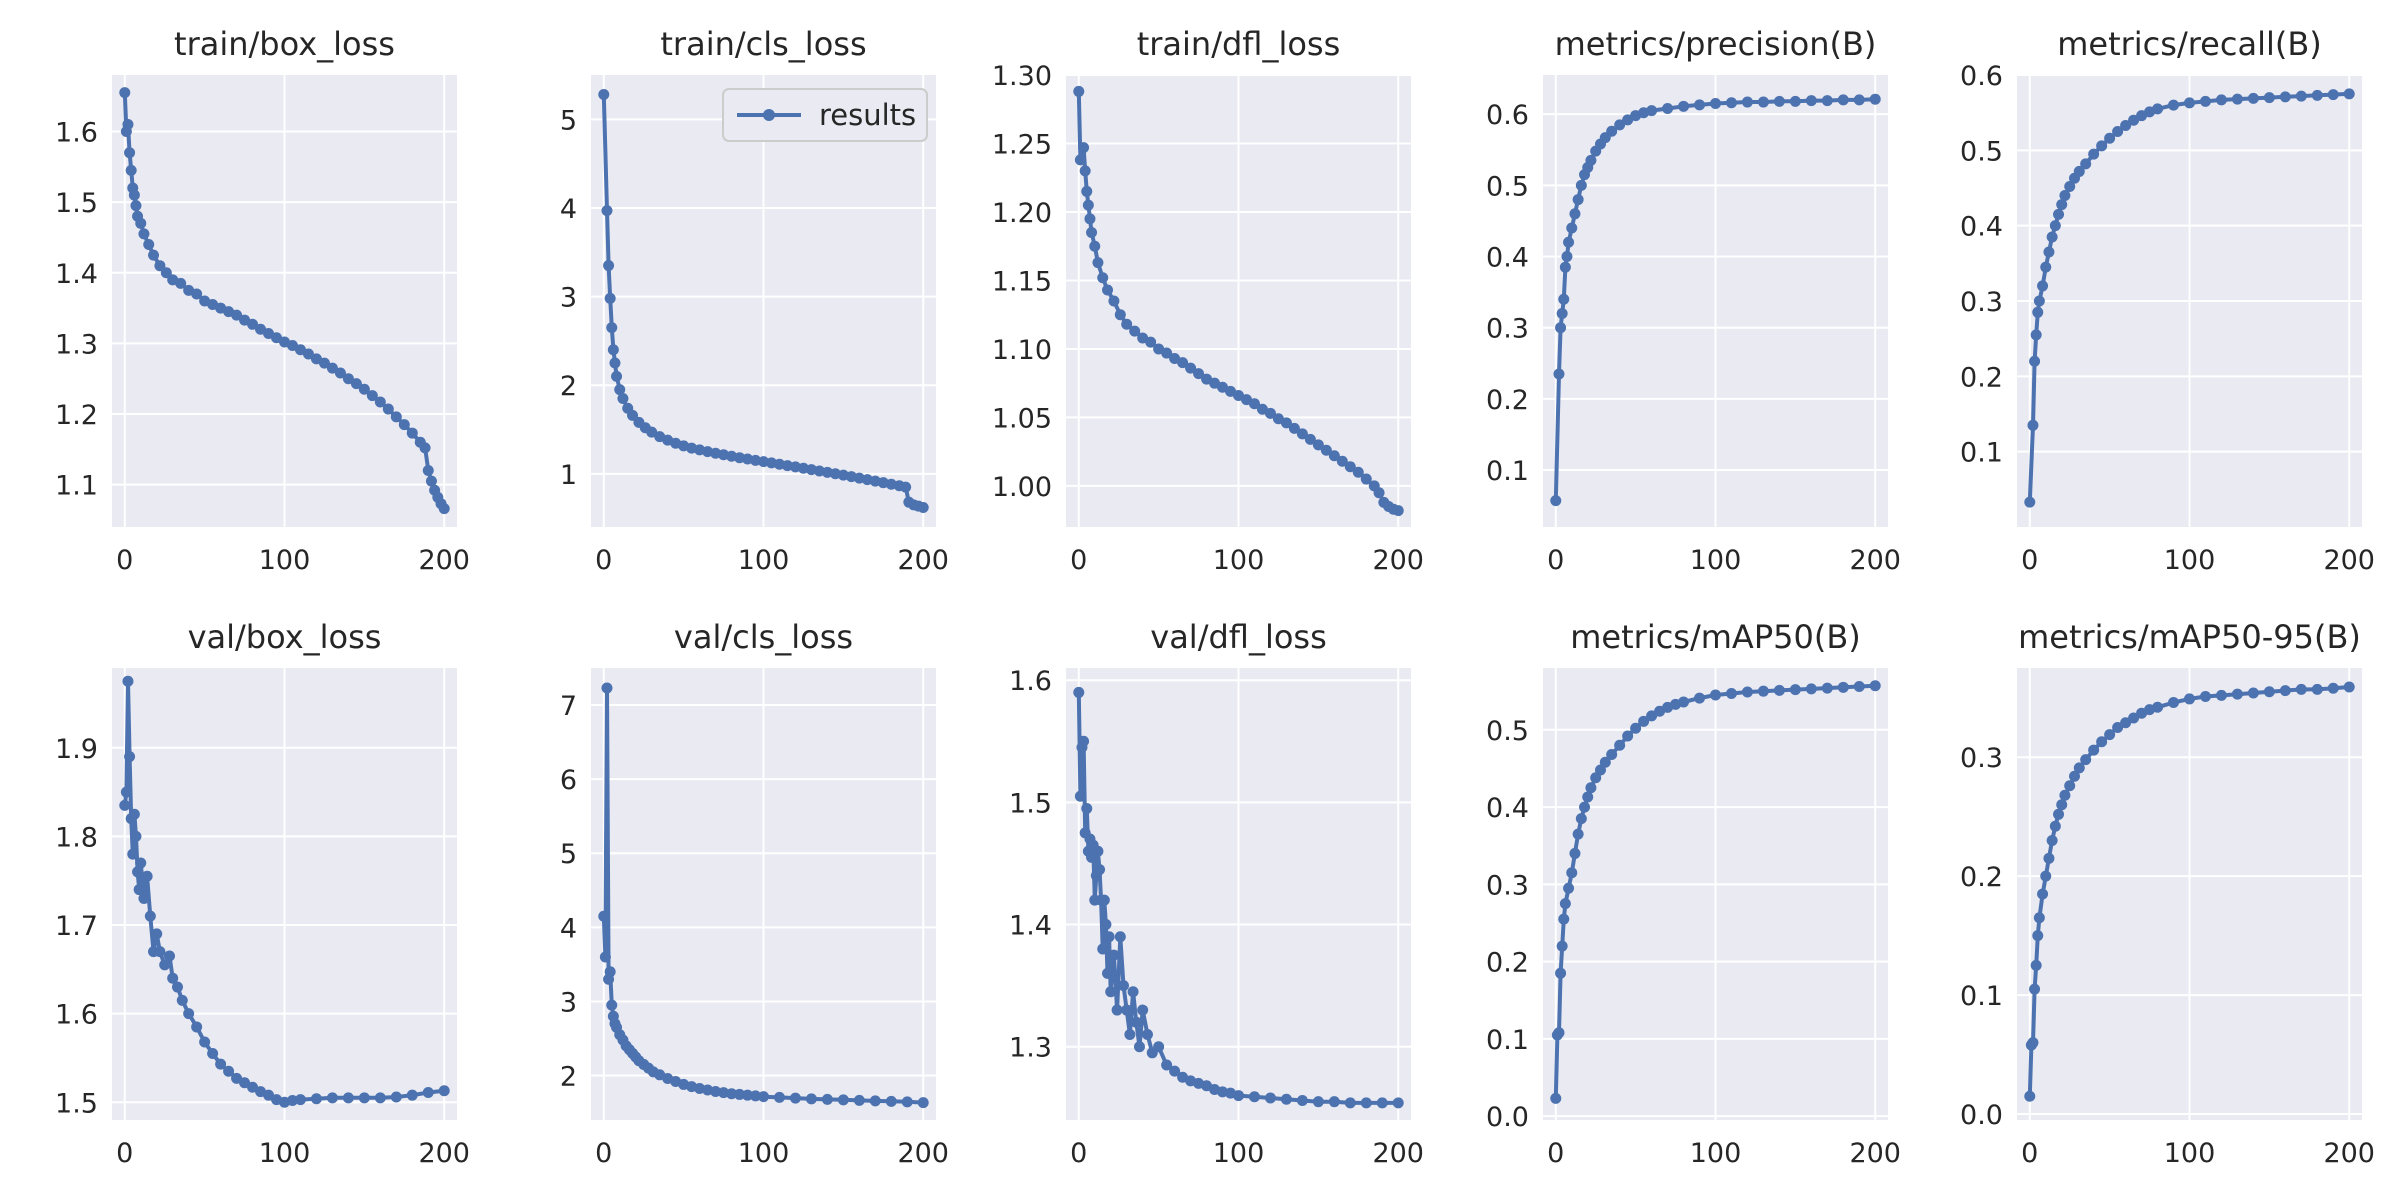  I want to click on y-tick-label: 4, so click(568, 928).